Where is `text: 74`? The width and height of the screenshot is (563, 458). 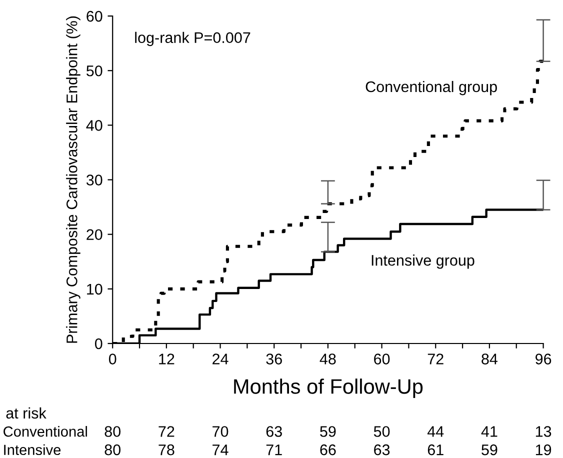 text: 74 is located at coordinates (220, 450).